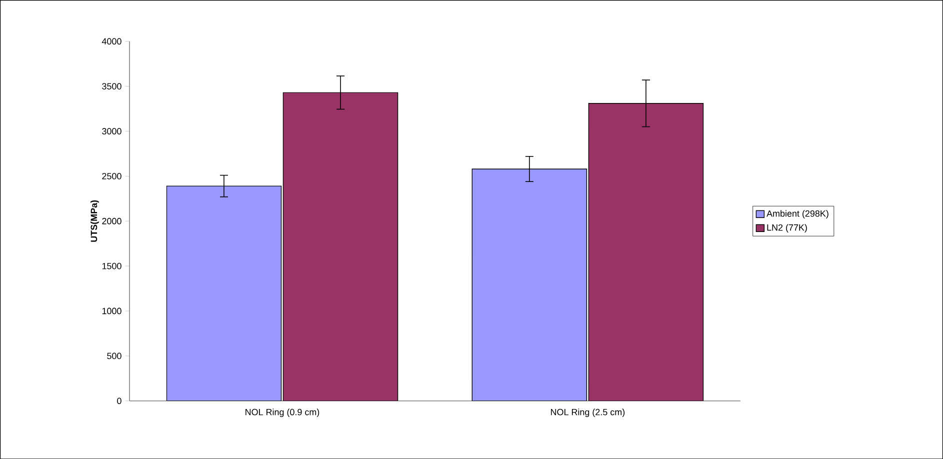 The width and height of the screenshot is (943, 459). What do you see at coordinates (112, 131) in the screenshot?
I see `y-tick-label: 3000` at bounding box center [112, 131].